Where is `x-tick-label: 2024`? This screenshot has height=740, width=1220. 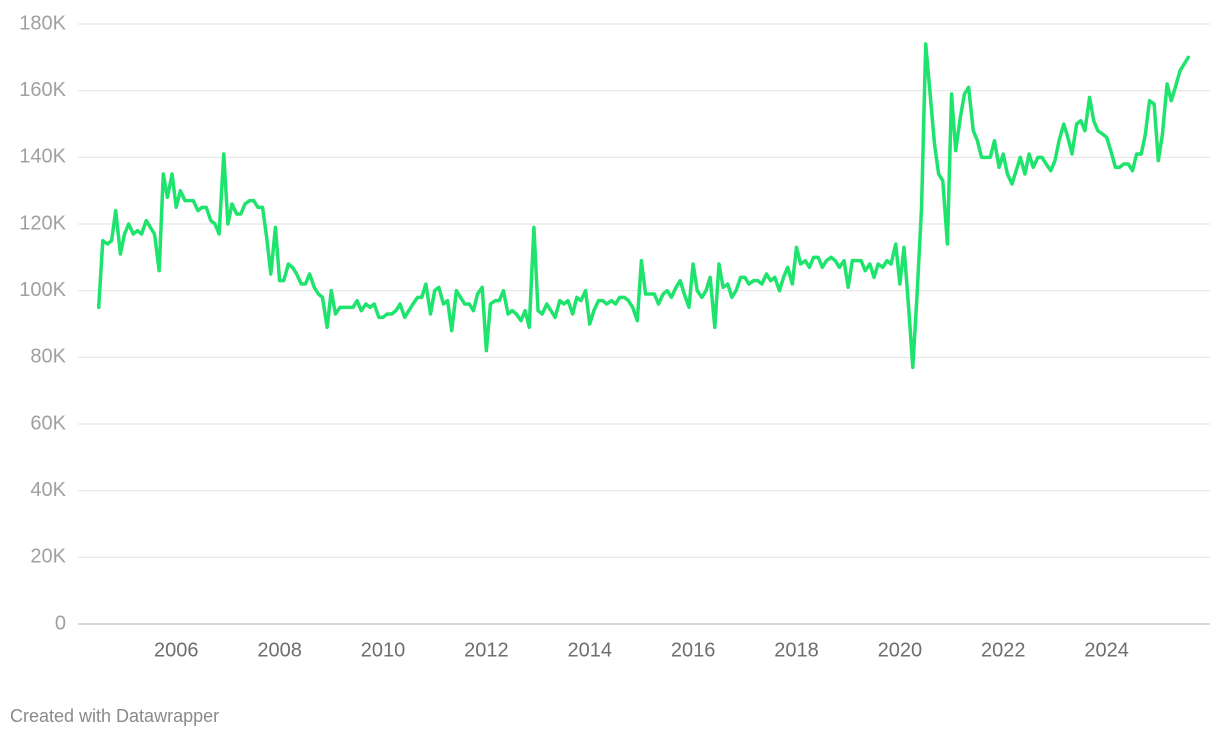 x-tick-label: 2024 is located at coordinates (1106, 650).